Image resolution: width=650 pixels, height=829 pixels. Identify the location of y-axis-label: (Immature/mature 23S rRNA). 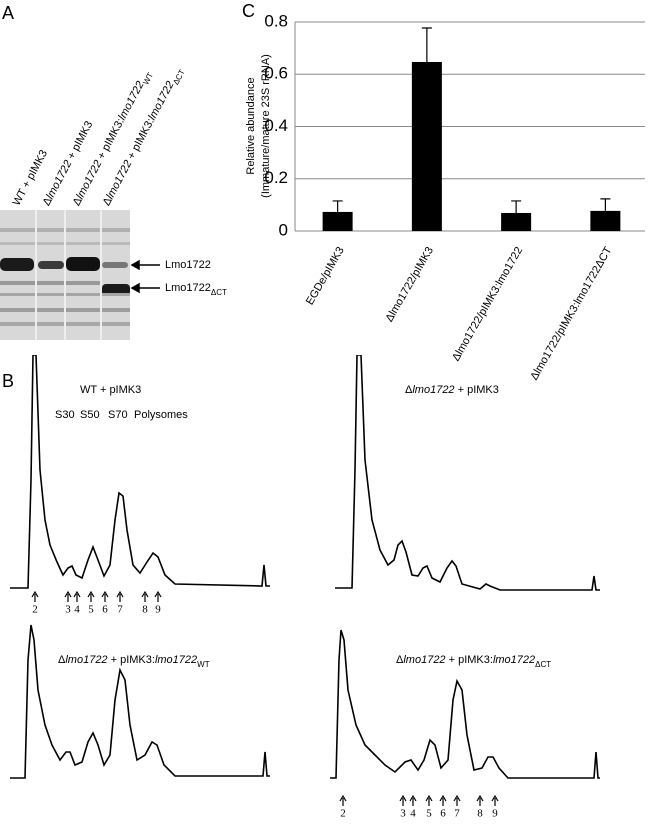
(266, 126).